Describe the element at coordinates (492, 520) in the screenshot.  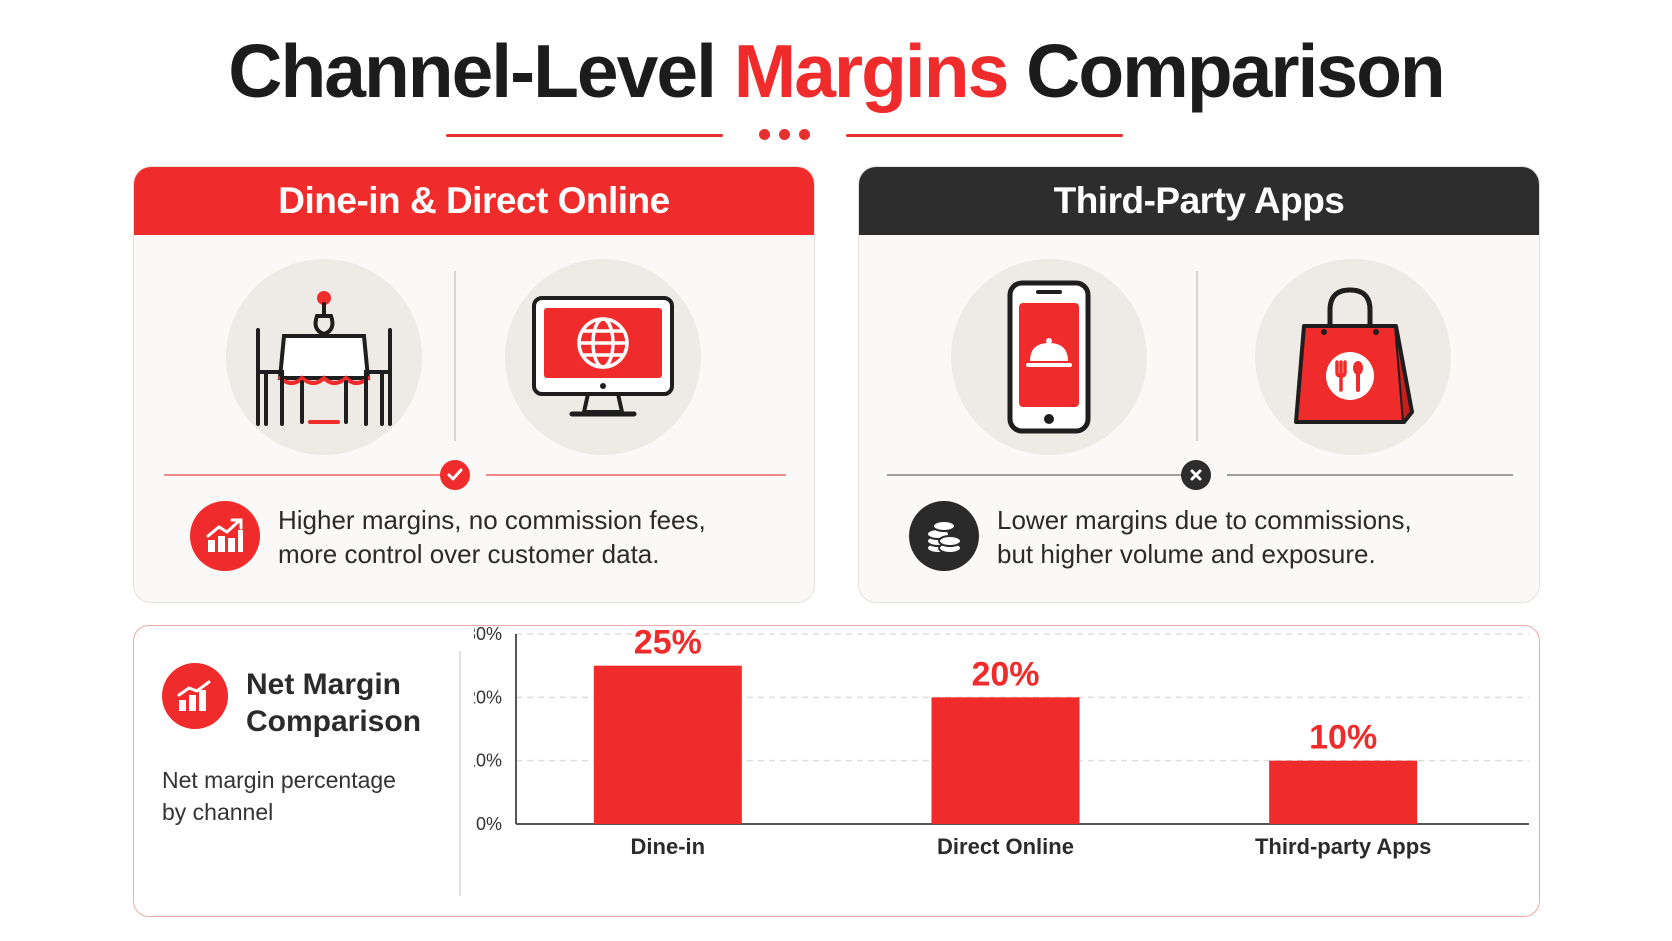
I see `description-line: Higher margins, no commission fees,` at that location.